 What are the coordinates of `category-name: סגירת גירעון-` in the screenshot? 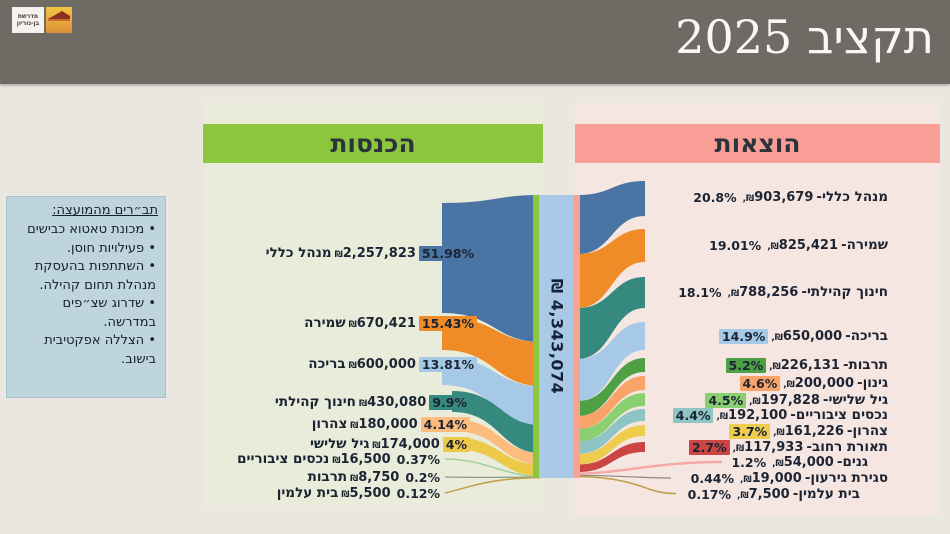 It's located at (846, 478).